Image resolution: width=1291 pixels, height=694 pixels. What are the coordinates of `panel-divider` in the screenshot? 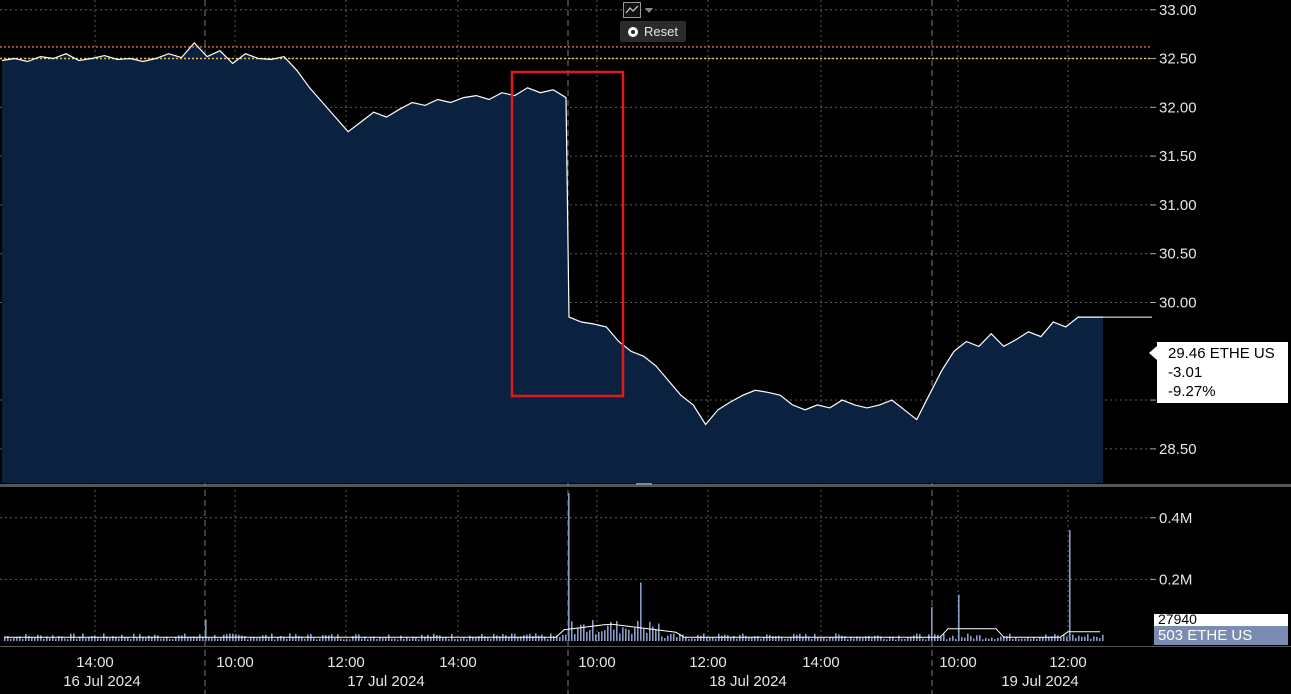 It's located at (645, 485).